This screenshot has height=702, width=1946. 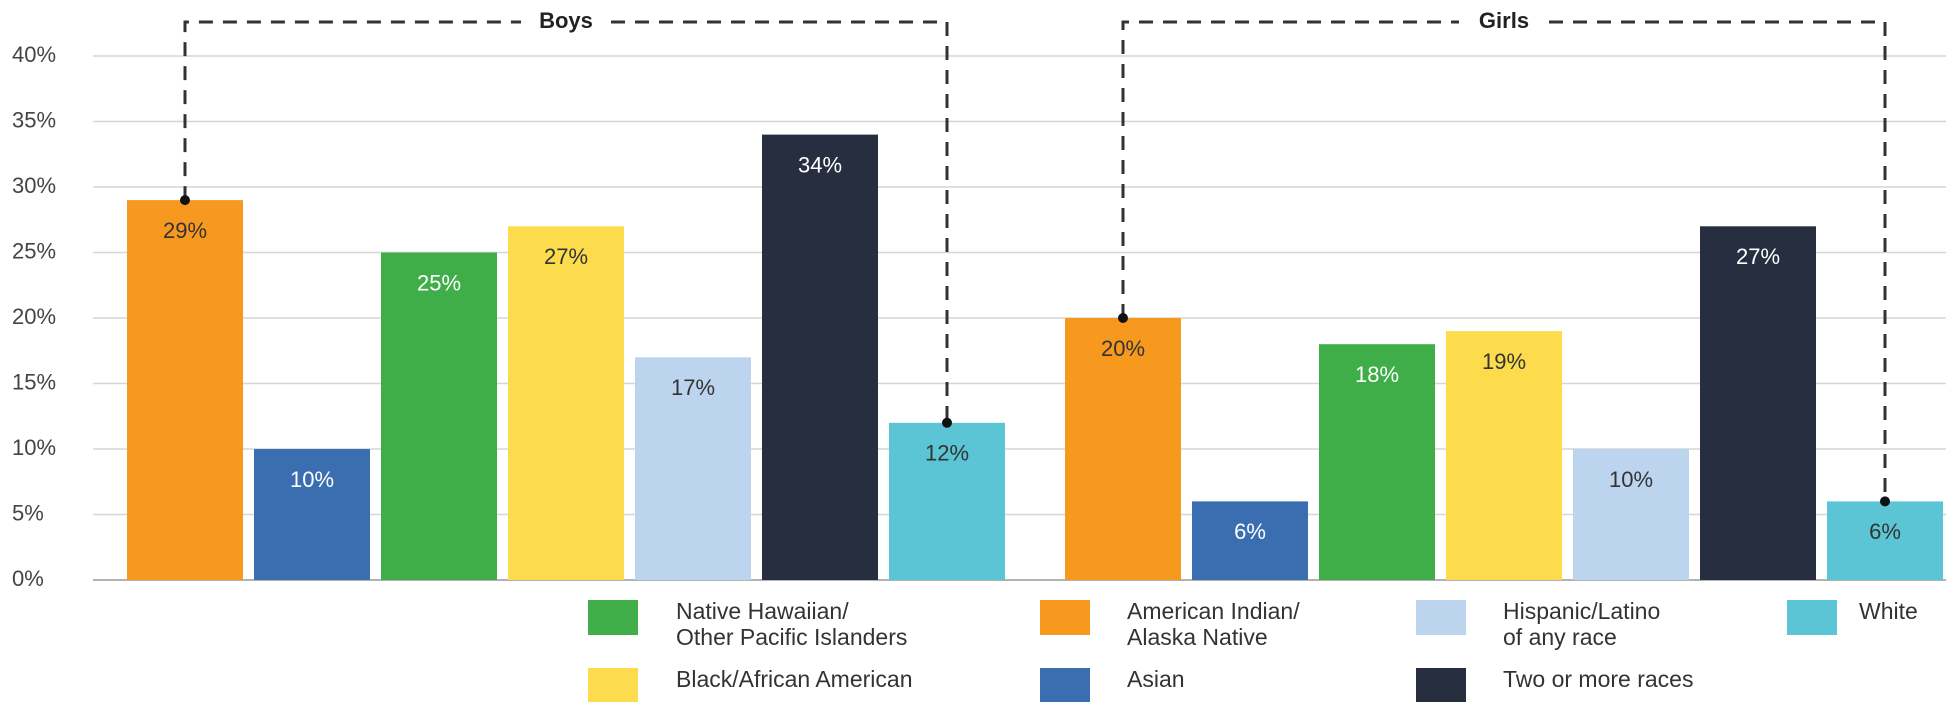 I want to click on y-tick-label: 40%, so click(x=34, y=54).